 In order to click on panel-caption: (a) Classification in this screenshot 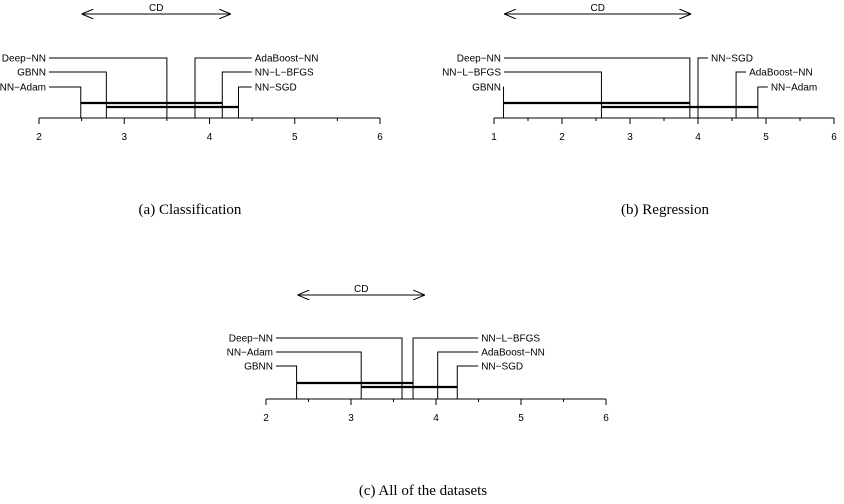, I will do `click(190, 210)`.